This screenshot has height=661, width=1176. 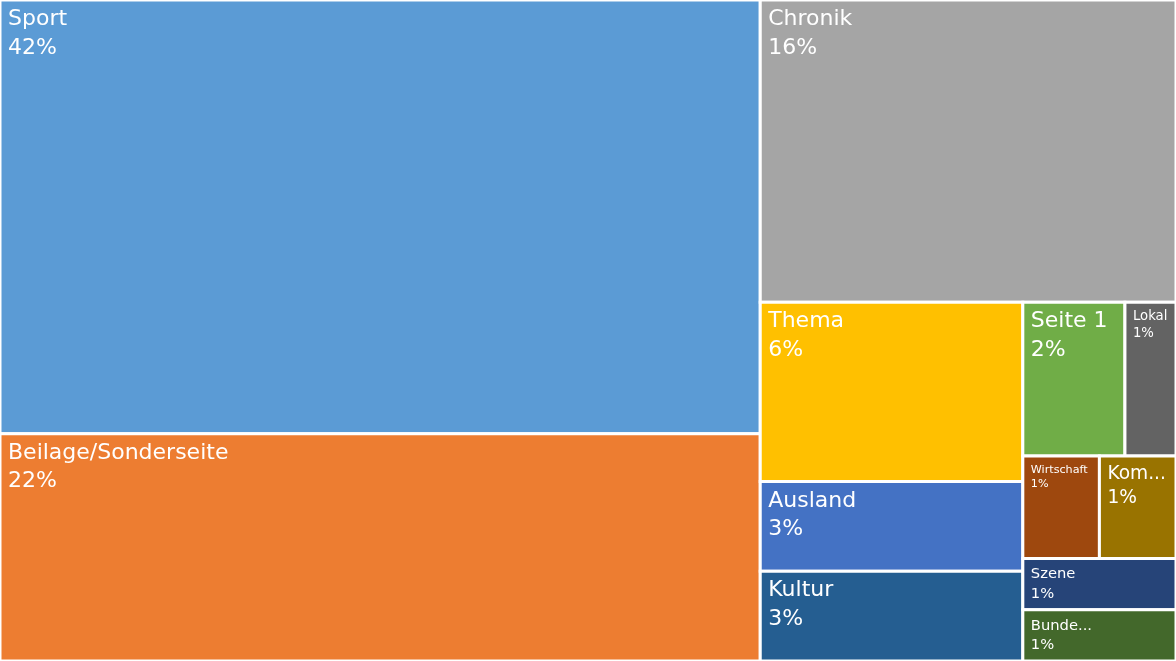 What do you see at coordinates (1150, 316) in the screenshot?
I see `category-label: Lokal` at bounding box center [1150, 316].